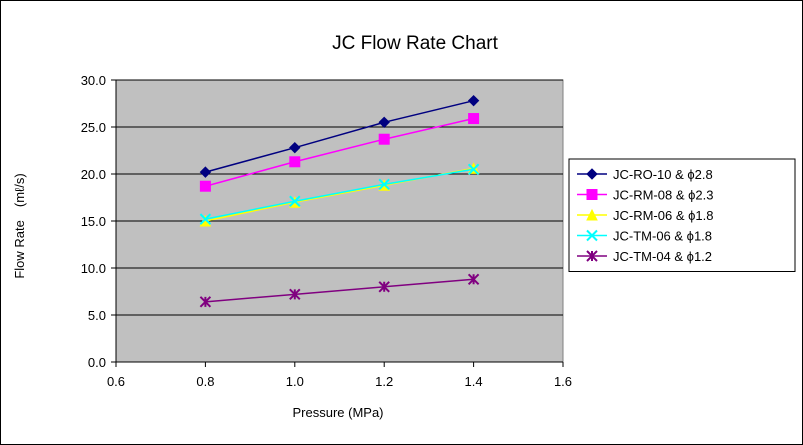 Image resolution: width=803 pixels, height=445 pixels. I want to click on y-axis-title: Flow Rate (mℓ/s), so click(19, 225).